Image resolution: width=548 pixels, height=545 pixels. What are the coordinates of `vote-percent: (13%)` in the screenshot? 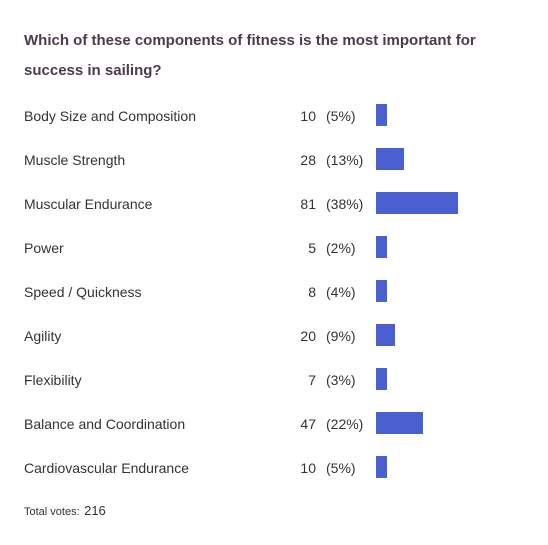 It's located at (345, 160).